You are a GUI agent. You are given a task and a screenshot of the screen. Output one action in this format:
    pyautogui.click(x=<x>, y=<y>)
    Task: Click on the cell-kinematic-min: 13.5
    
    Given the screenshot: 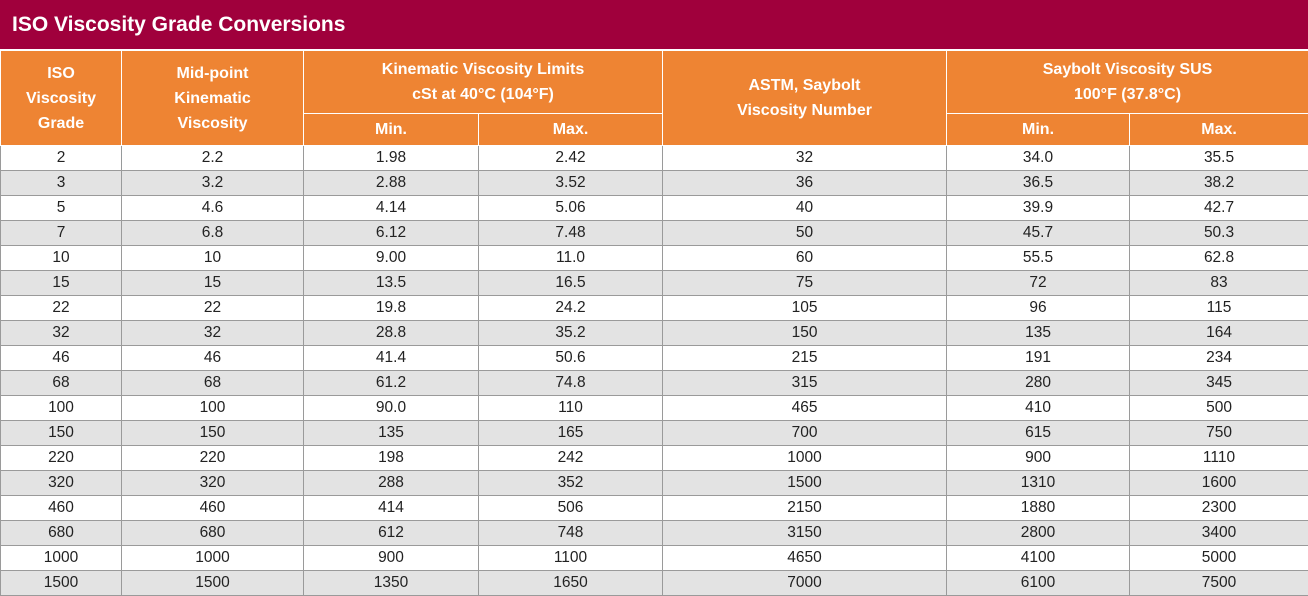 What is the action you would take?
    pyautogui.click(x=391, y=283)
    